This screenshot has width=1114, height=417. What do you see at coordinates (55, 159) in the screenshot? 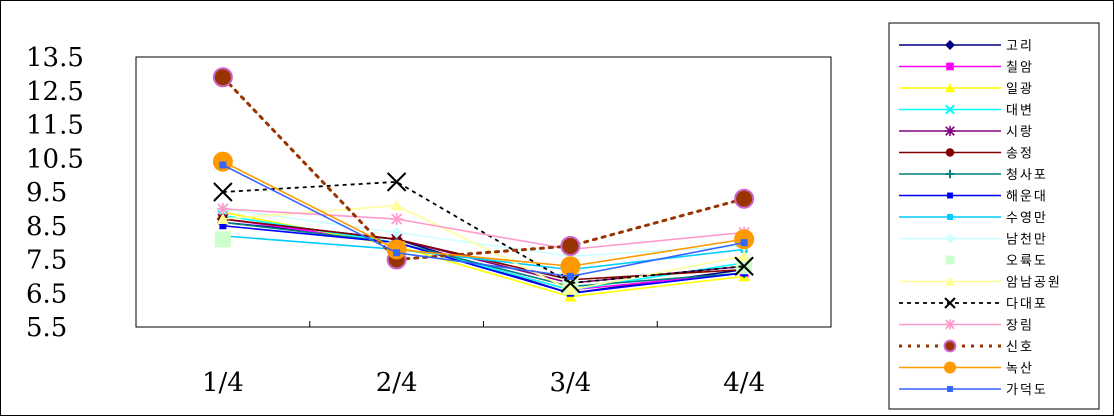
I see `y-tick-label: 10.5` at bounding box center [55, 159].